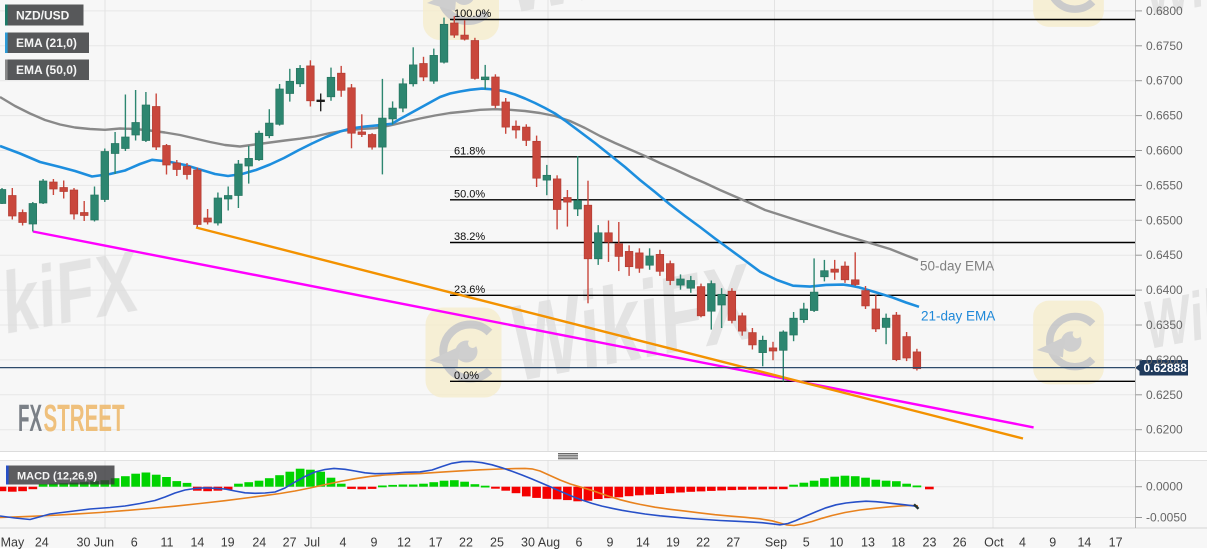 The image size is (1207, 560). I want to click on svg-text: 0.6750, so click(1164, 46).